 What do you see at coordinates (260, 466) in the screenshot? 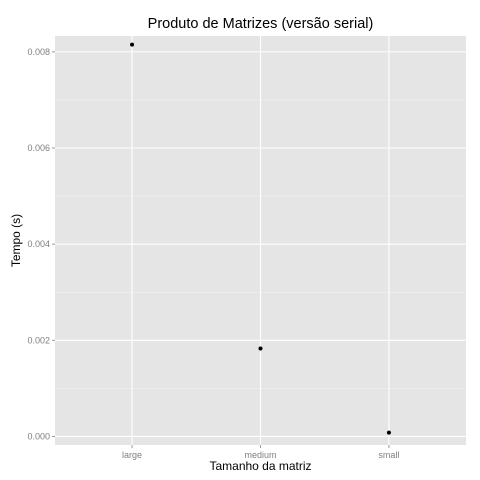
I see `x-axis-title: Tamanho da matriz` at bounding box center [260, 466].